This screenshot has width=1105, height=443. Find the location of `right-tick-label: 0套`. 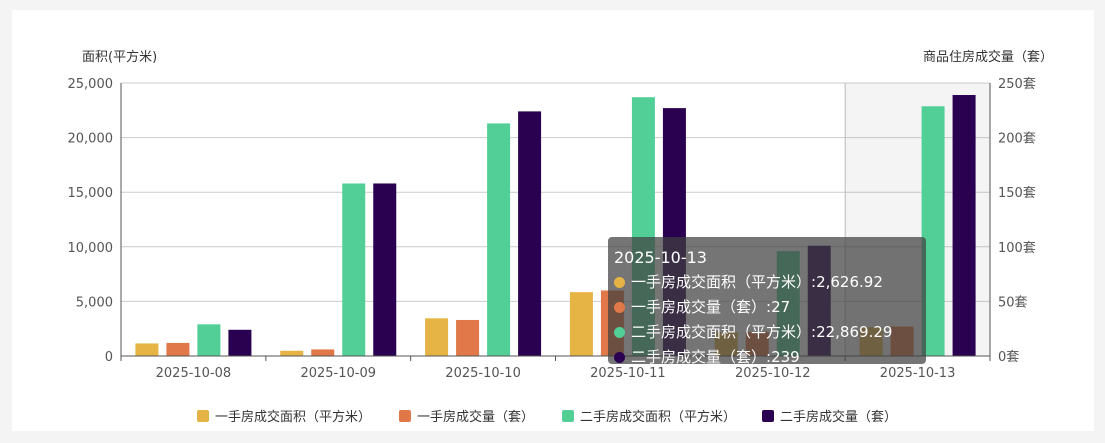

right-tick-label: 0套 is located at coordinates (1008, 357).